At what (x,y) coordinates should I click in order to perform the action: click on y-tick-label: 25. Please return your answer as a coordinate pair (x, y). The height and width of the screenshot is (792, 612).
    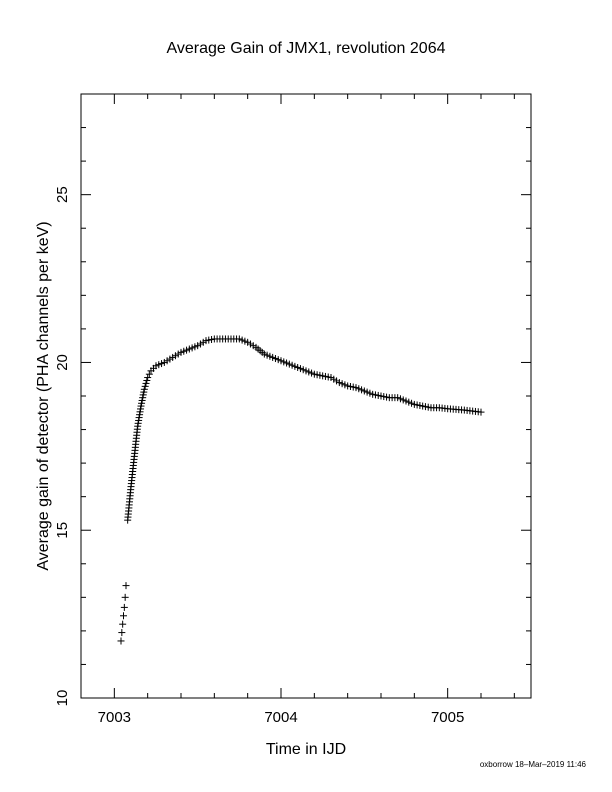
    Looking at the image, I should click on (62, 194).